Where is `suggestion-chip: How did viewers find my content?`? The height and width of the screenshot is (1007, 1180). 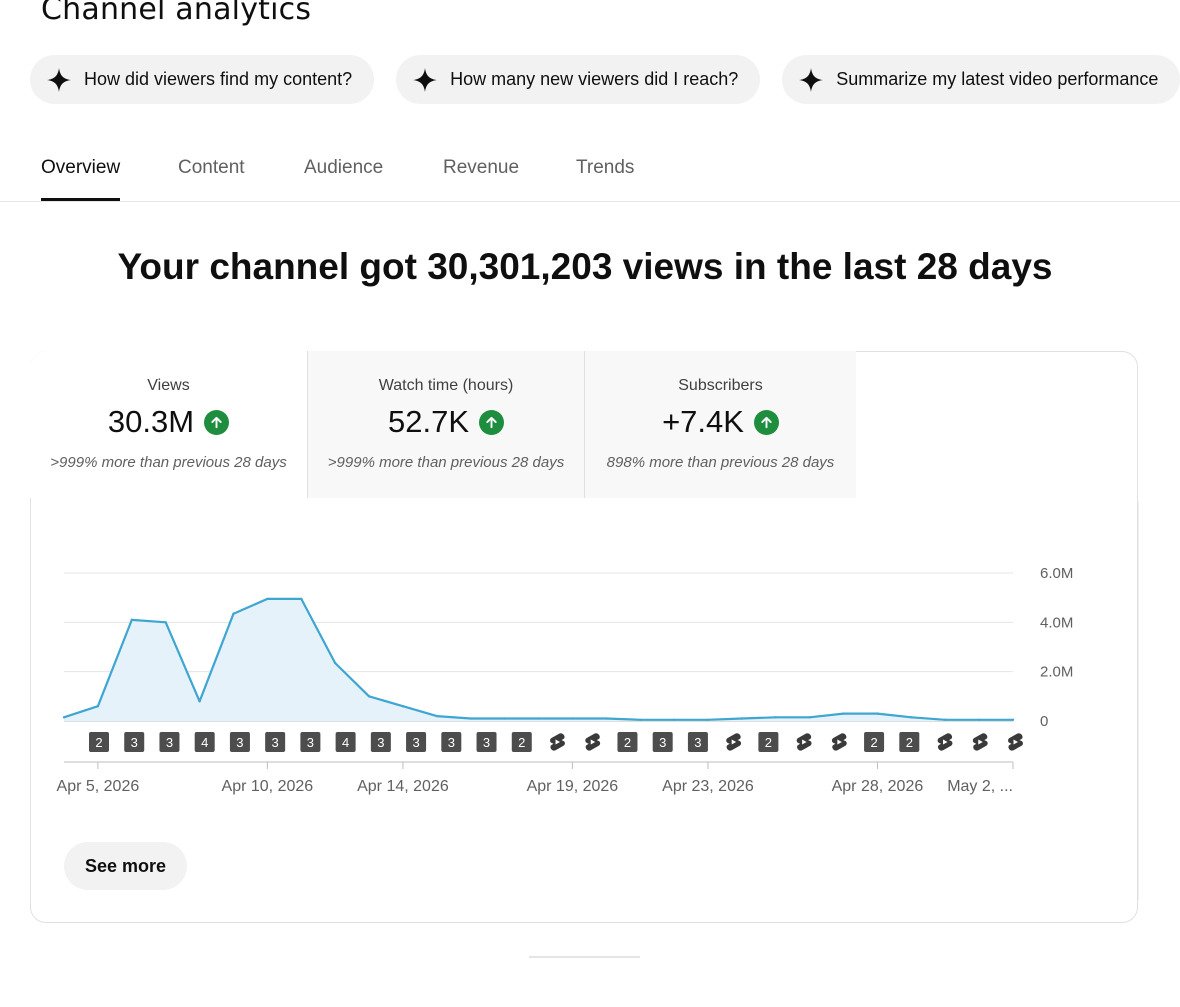
suggestion-chip: How did viewers find my content? is located at coordinates (202, 79).